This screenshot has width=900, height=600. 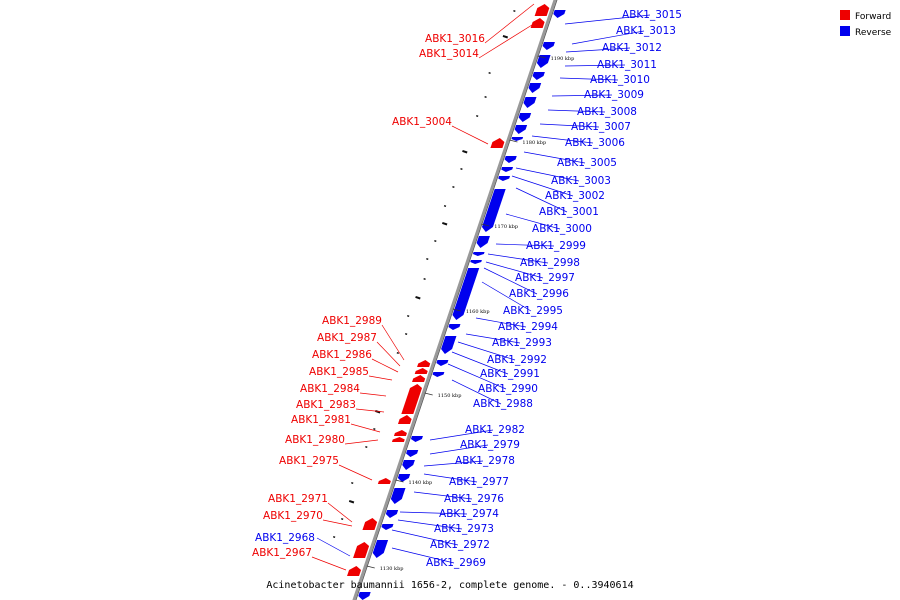 What do you see at coordinates (632, 48) in the screenshot?
I see `reverse-gene-label: ABK1_3012` at bounding box center [632, 48].